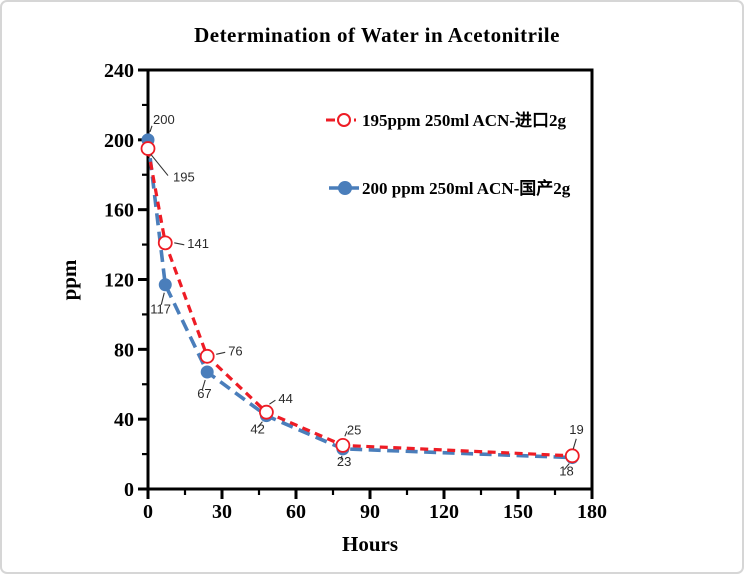 This screenshot has height=574, width=744. Describe the element at coordinates (222, 512) in the screenshot. I see `x-tick-label: 30` at that location.